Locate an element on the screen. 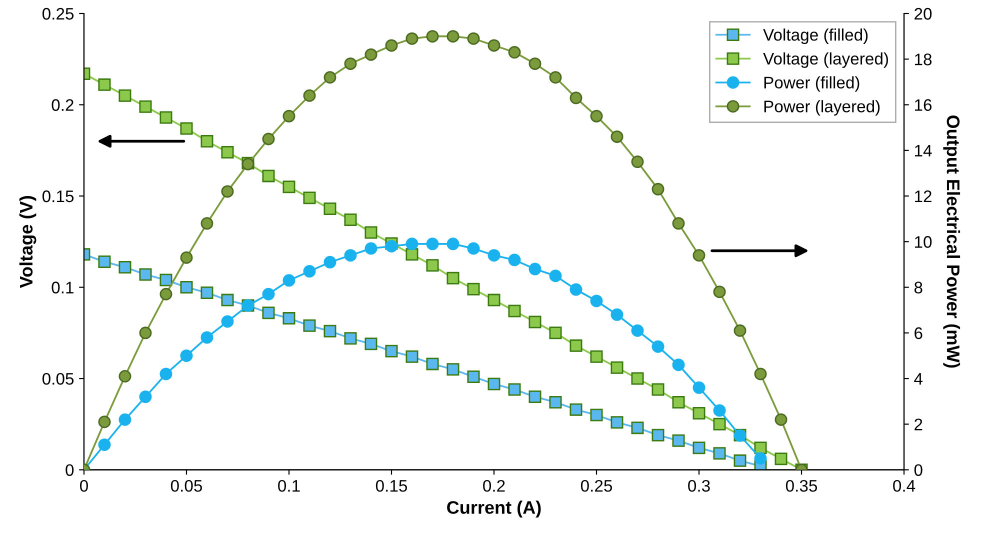 This screenshot has width=988, height=540. legend-label: Power (layered) is located at coordinates (822, 108).